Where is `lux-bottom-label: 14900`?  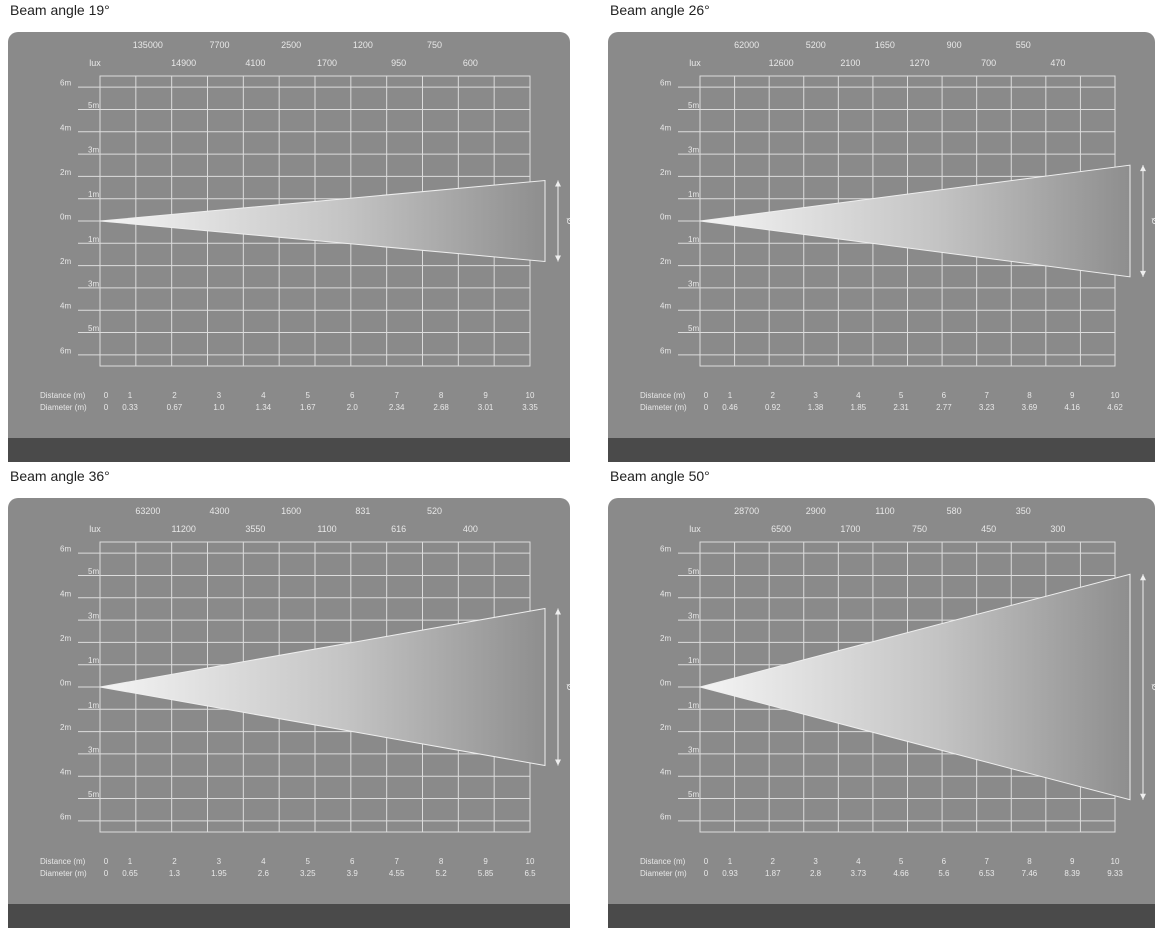 lux-bottom-label: 14900 is located at coordinates (183, 63).